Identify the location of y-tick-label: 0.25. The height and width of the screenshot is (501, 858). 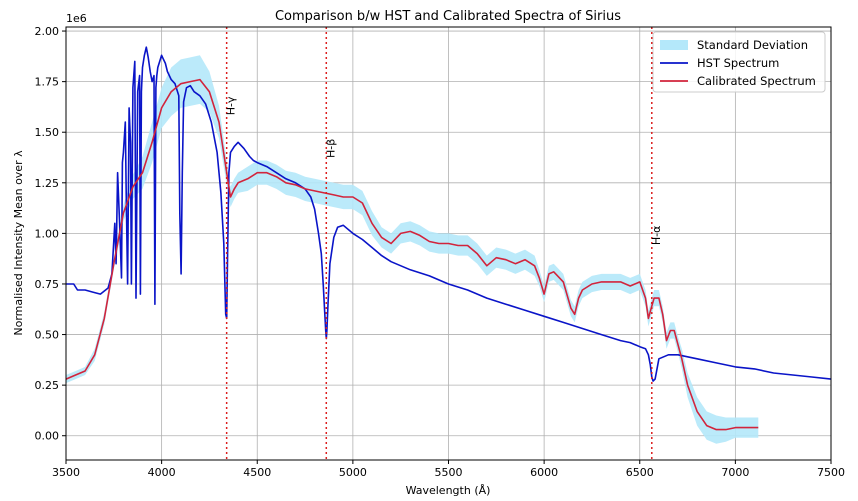
(47, 385).